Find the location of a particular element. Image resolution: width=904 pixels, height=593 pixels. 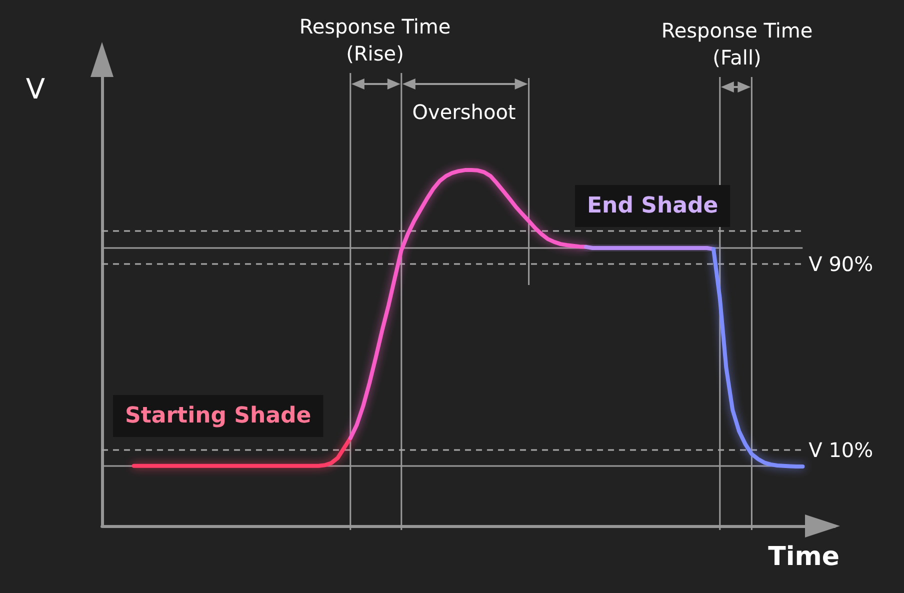

text: Overshoot is located at coordinates (464, 112).